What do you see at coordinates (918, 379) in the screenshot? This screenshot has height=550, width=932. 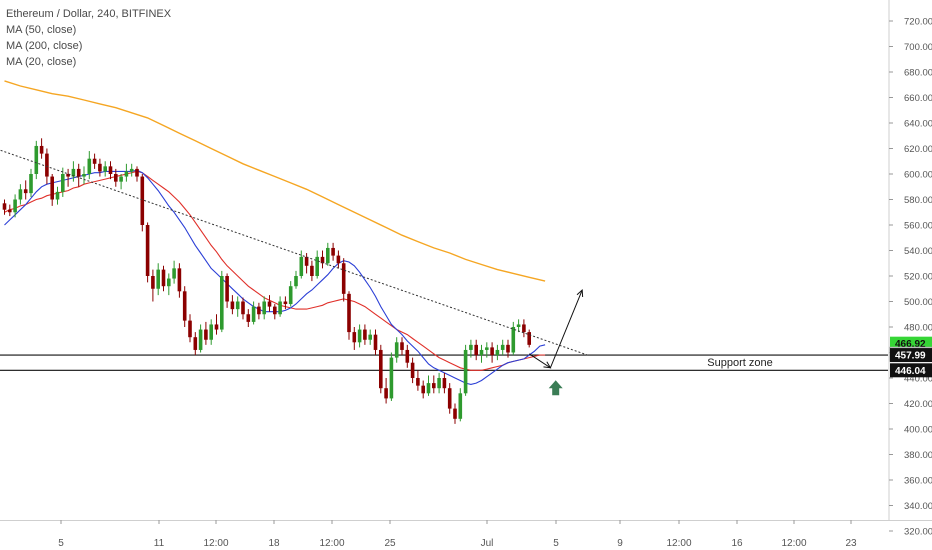 I see `y-tick-label: 440.00` at bounding box center [918, 379].